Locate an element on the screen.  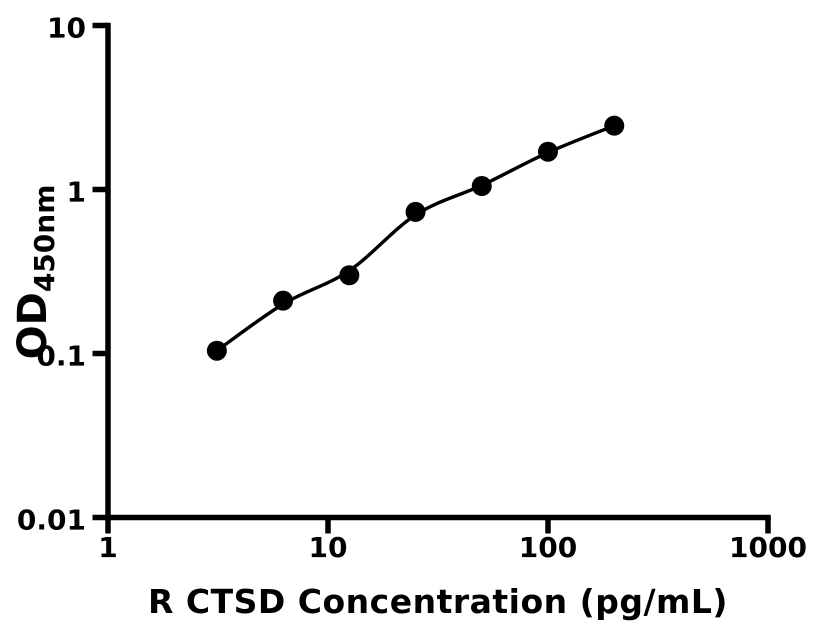
x-tick-label: 10 is located at coordinates (328, 547).